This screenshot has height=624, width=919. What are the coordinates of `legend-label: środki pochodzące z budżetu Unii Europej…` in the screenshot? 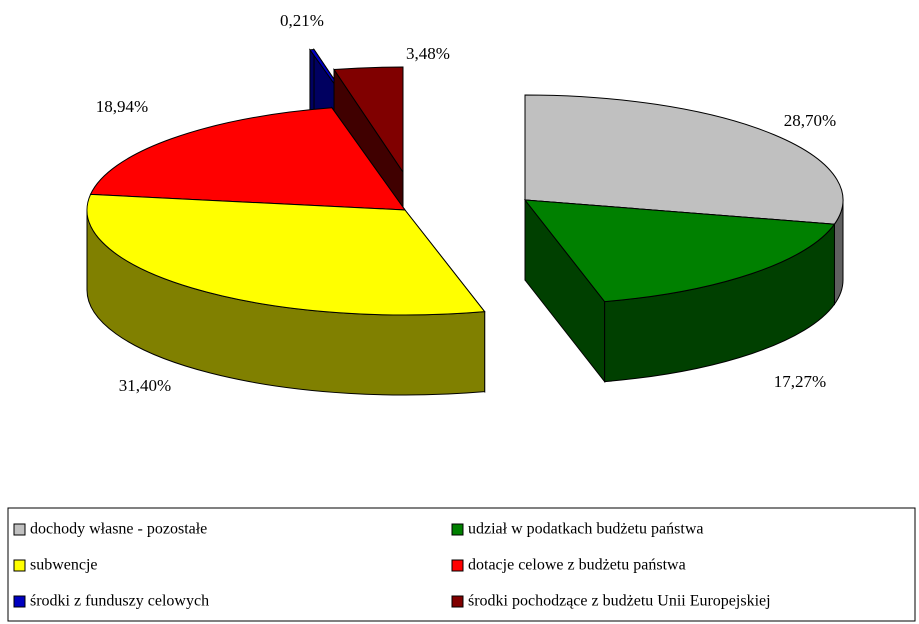 It's located at (619, 601).